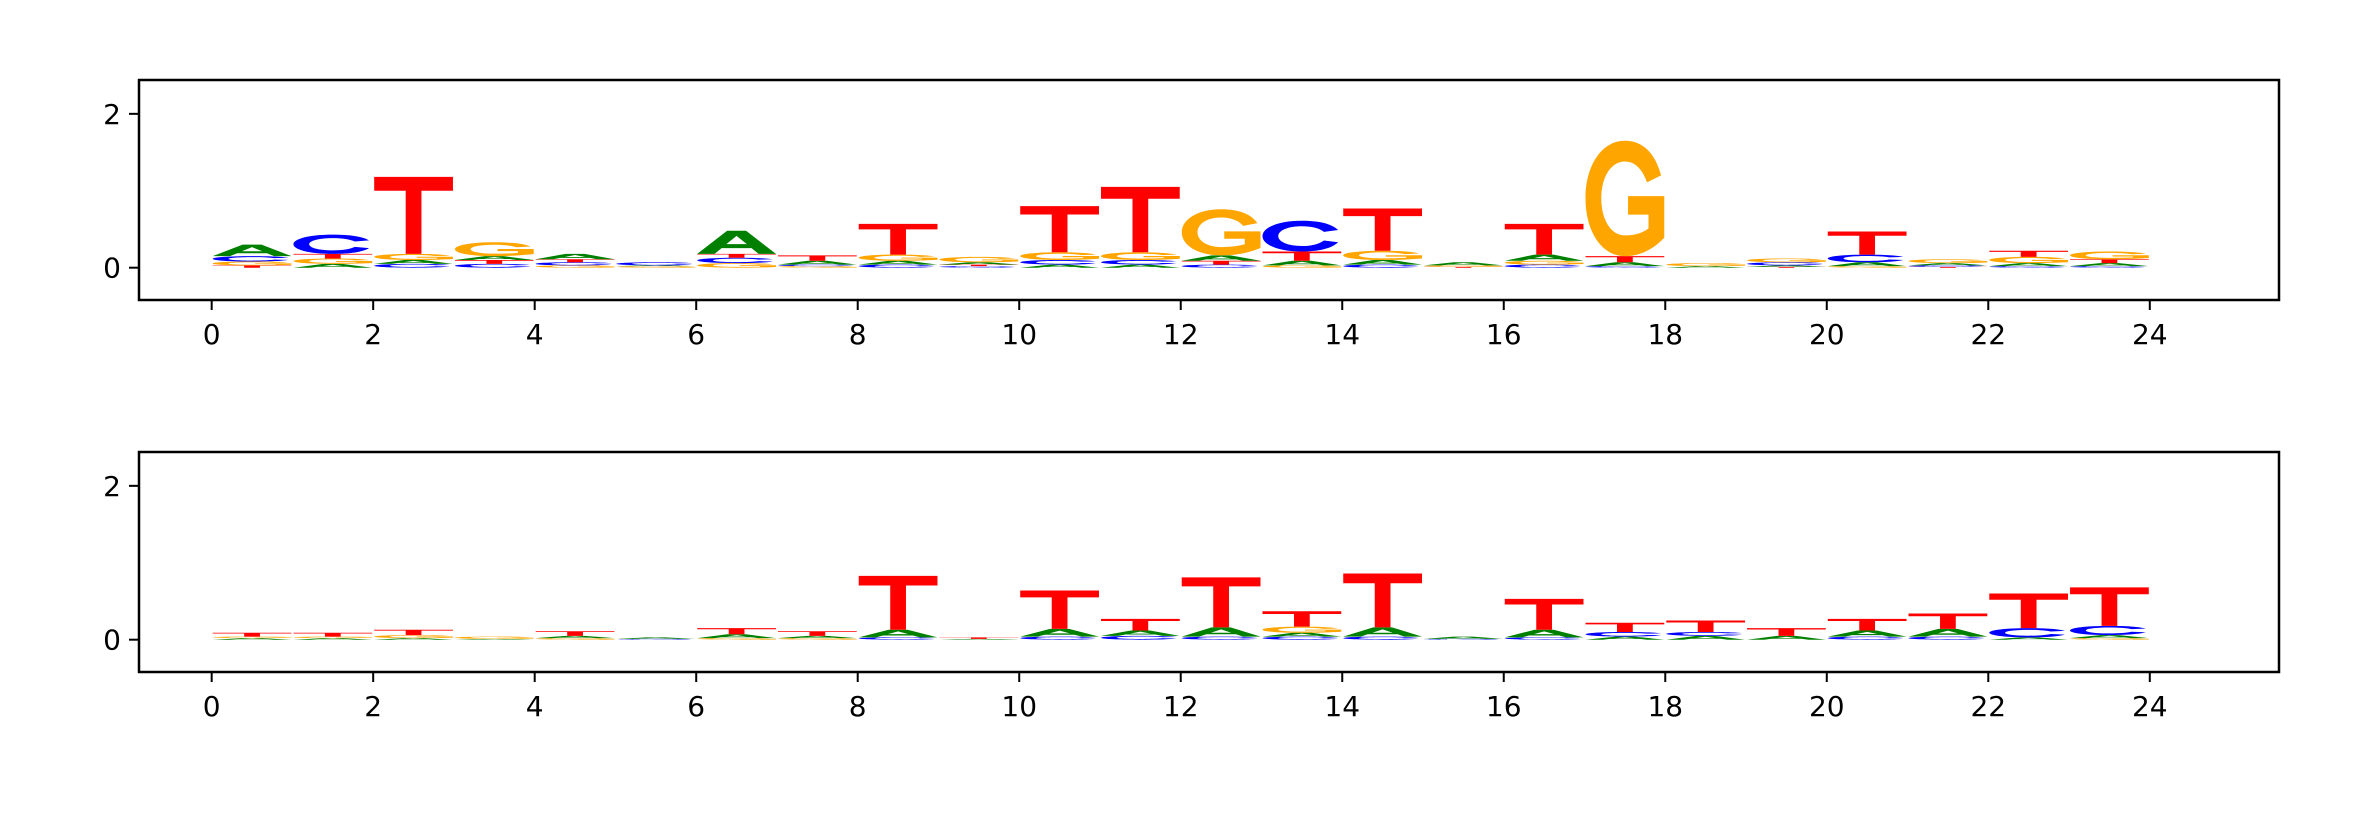 The image size is (2362, 826). What do you see at coordinates (373, 706) in the screenshot?
I see `x-tick-label: 2` at bounding box center [373, 706].